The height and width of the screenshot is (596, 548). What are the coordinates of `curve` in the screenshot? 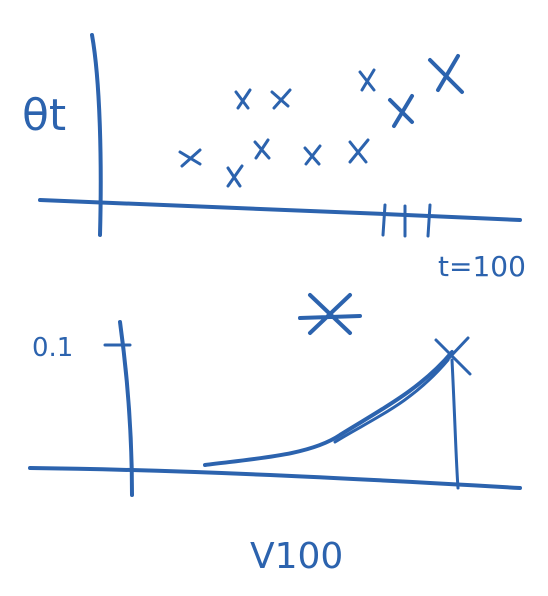 It's located at (328, 408).